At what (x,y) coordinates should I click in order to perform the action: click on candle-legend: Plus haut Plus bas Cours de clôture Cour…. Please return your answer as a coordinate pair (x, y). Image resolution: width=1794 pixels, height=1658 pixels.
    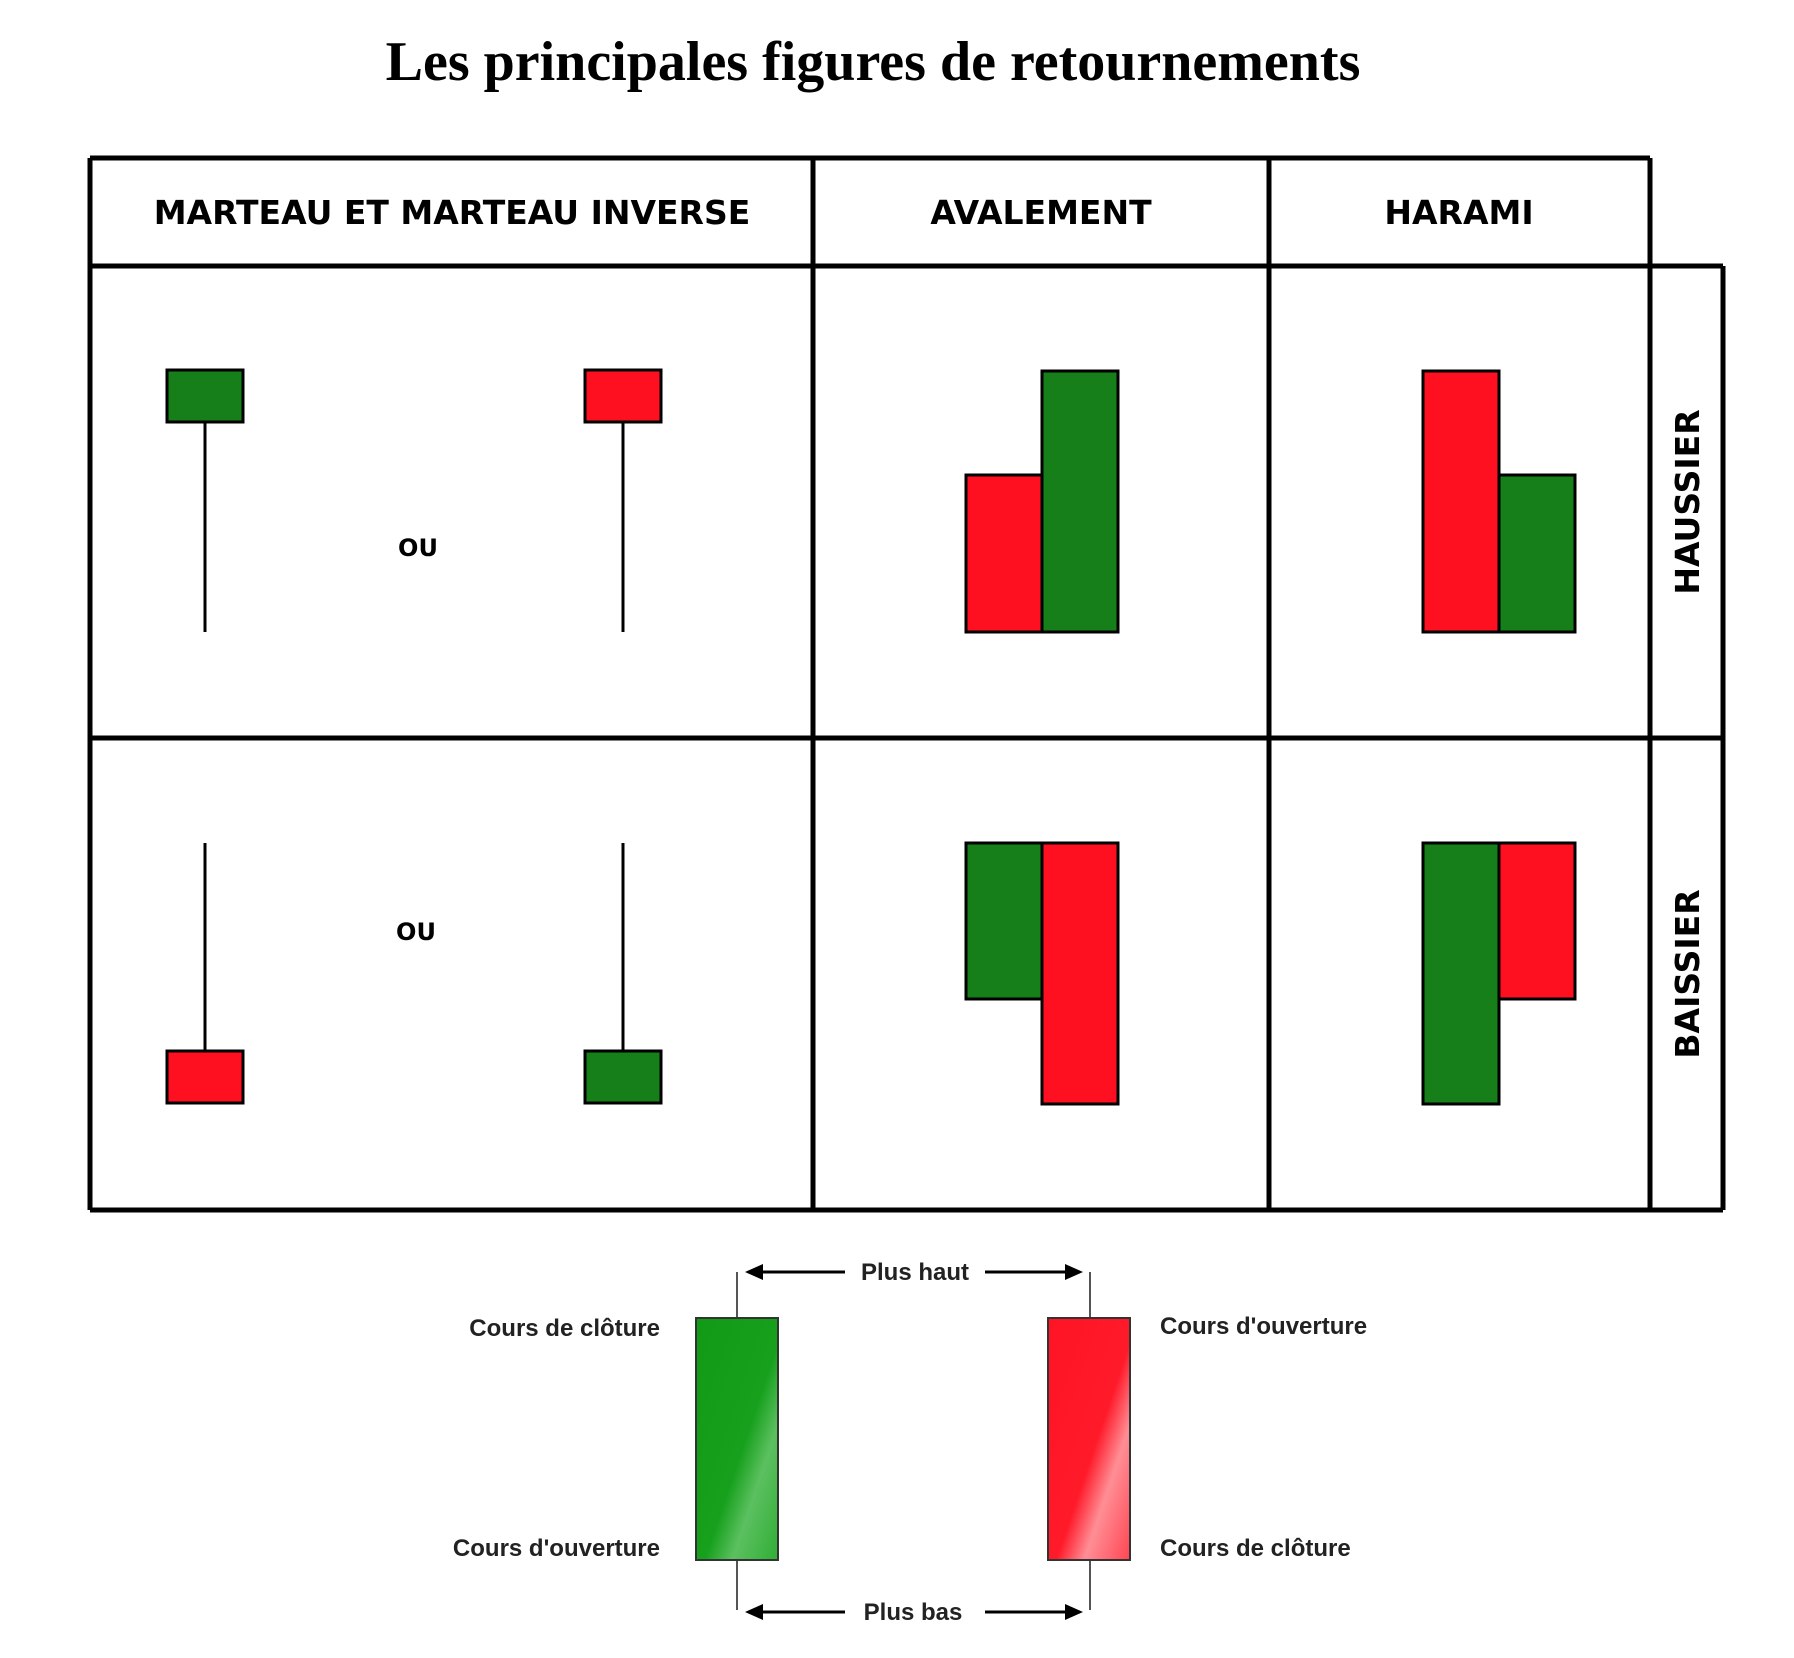
    Looking at the image, I should click on (910, 1442).